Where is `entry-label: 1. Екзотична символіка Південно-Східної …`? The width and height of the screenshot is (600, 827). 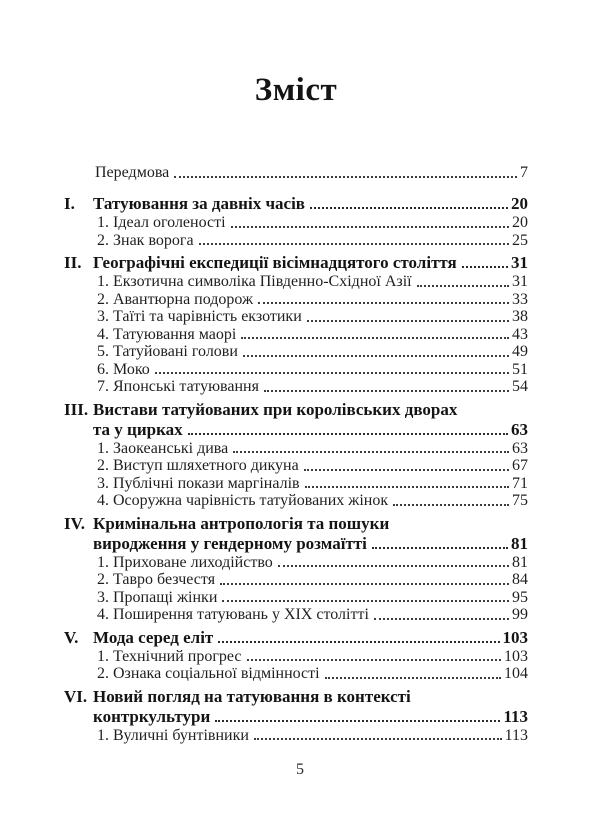
entry-label: 1. Екзотична символіка Південно-Східної … is located at coordinates (254, 281).